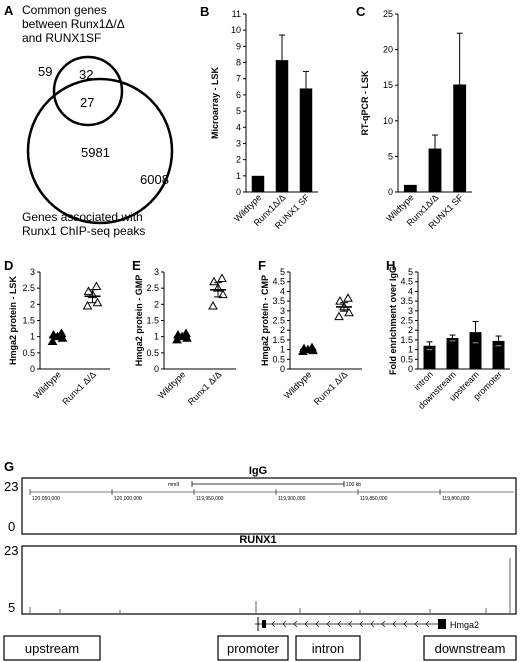 The width and height of the screenshot is (520, 662). I want to click on y-tick-label: 4.5, so click(406, 282).